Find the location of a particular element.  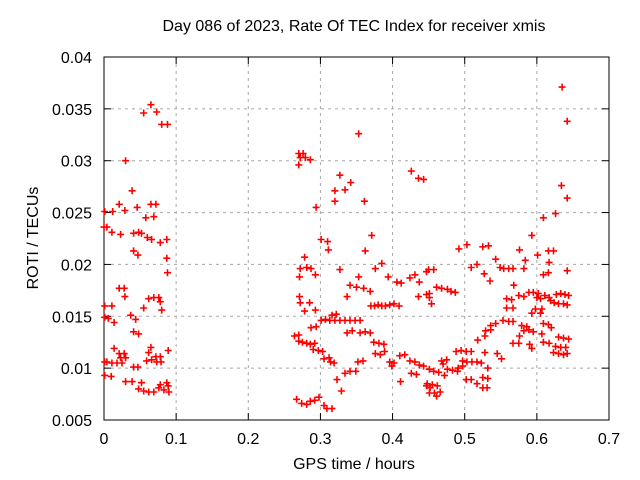

x-tick-label: 0.7 is located at coordinates (609, 439).